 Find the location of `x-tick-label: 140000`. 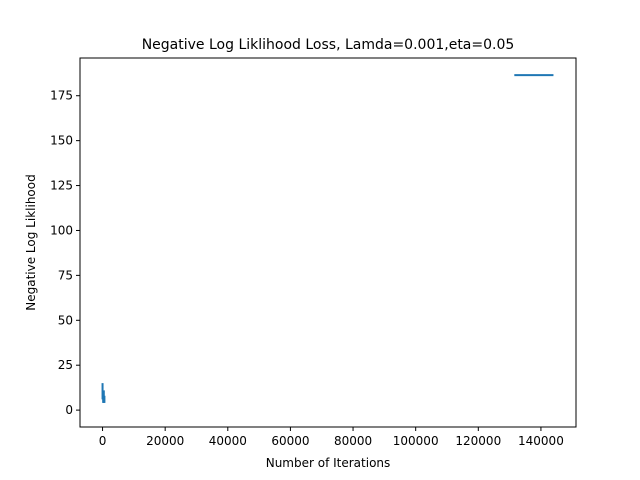

x-tick-label: 140000 is located at coordinates (541, 441).